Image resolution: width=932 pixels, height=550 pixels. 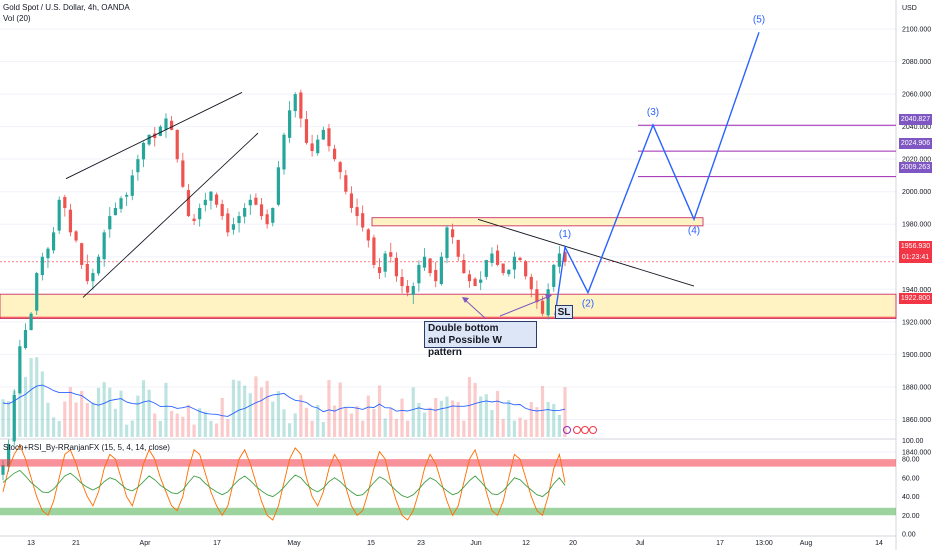 What do you see at coordinates (448, 306) in the screenshot?
I see `support-zone` at bounding box center [448, 306].